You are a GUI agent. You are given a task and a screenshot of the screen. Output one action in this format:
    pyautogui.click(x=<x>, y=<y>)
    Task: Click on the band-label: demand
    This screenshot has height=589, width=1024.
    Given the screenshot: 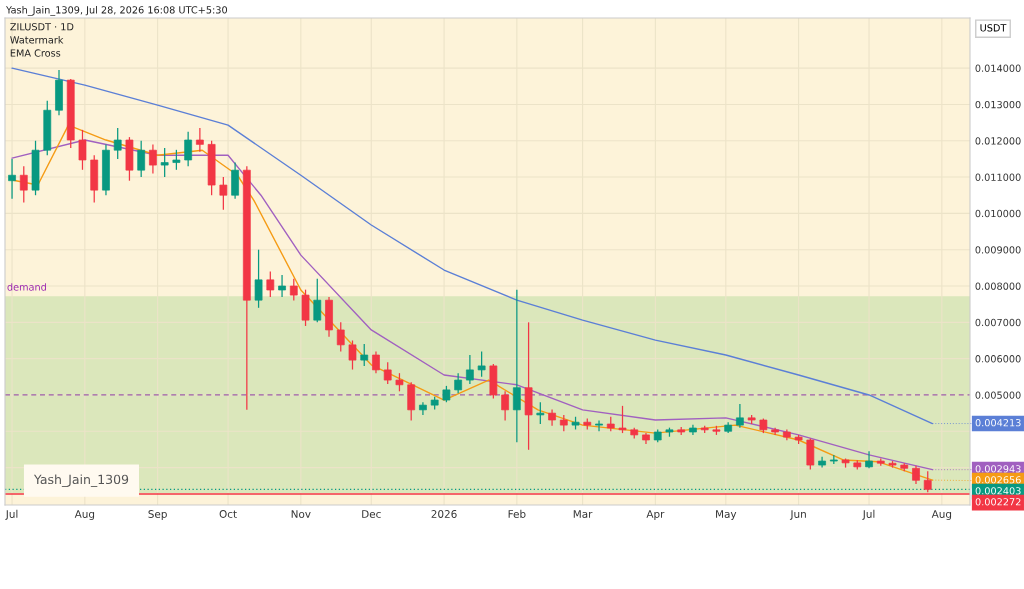 What is the action you would take?
    pyautogui.click(x=26, y=287)
    